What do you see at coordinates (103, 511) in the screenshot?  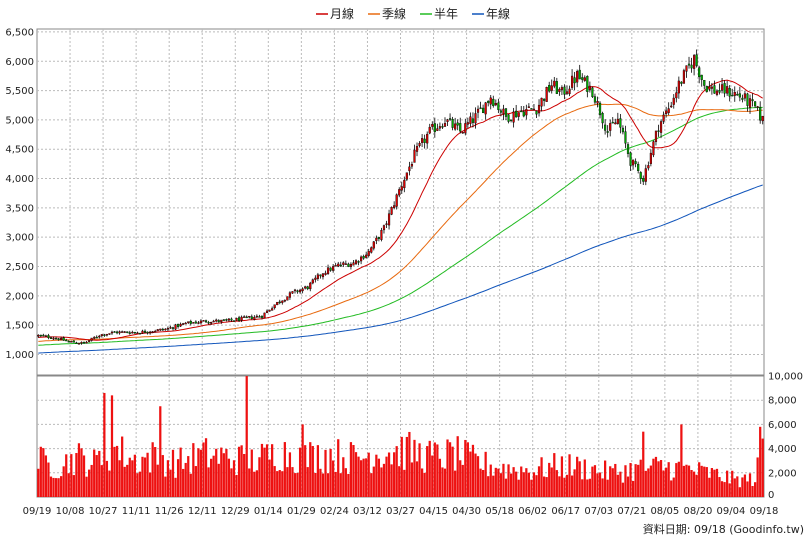 I see `x-tick-label: 10/27` at bounding box center [103, 511].